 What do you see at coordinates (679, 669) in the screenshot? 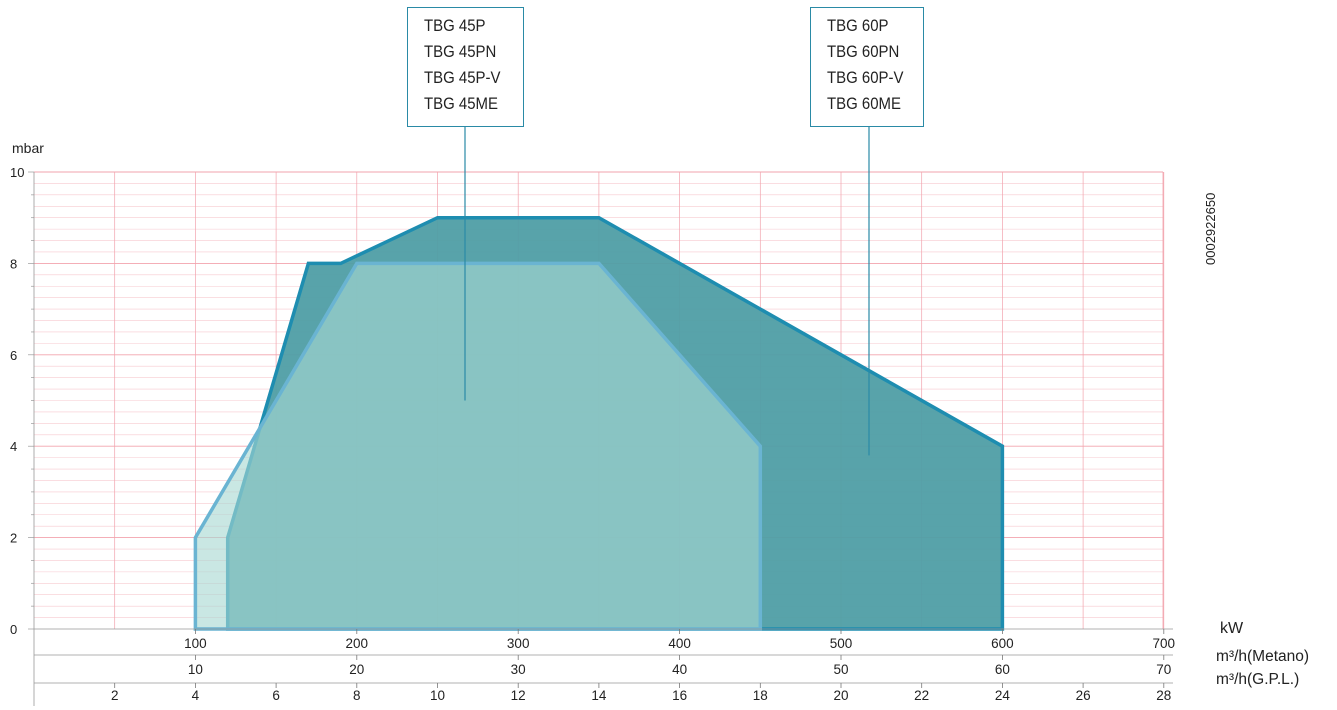
I see `x-tick-label-metano: 40` at bounding box center [679, 669].